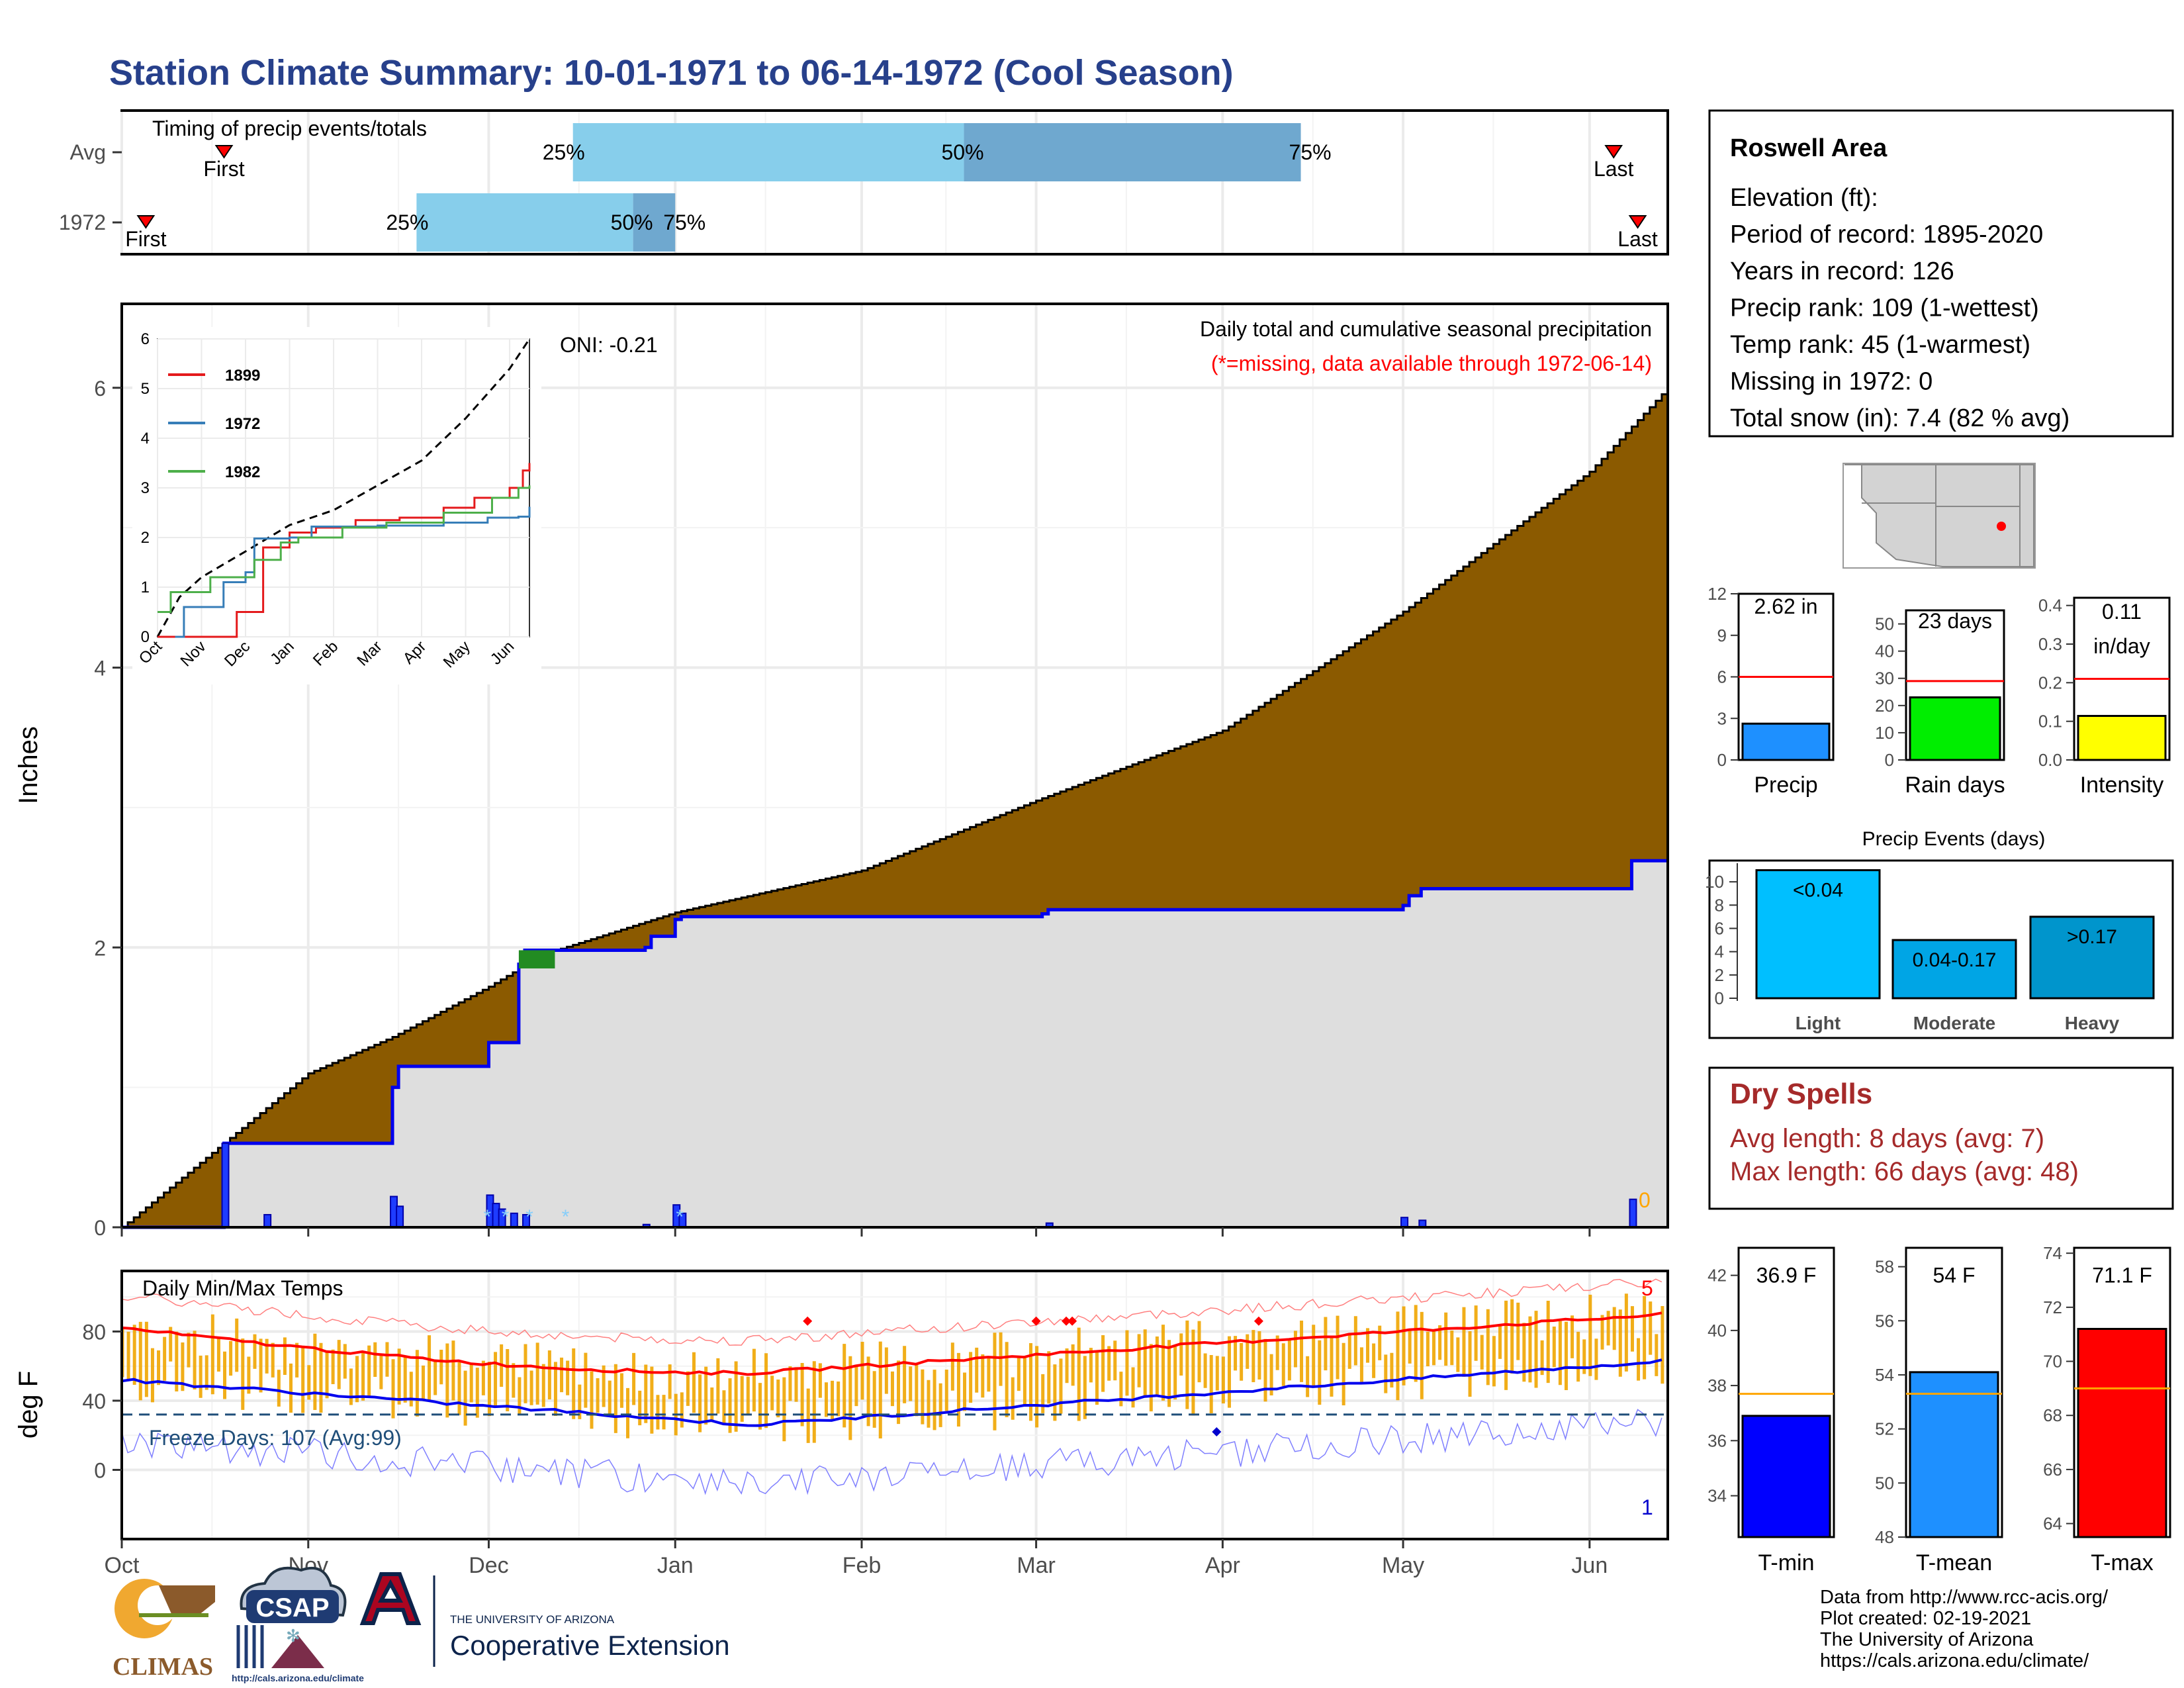  I want to click on csap-text: CSAP, so click(292, 1607).